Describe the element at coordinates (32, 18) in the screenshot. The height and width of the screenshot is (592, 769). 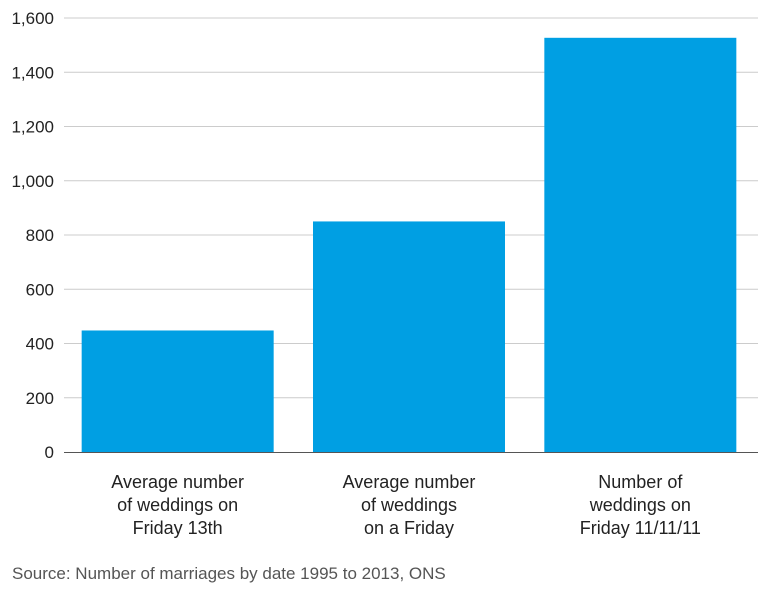
I see `y-tick-label: 1,600` at that location.